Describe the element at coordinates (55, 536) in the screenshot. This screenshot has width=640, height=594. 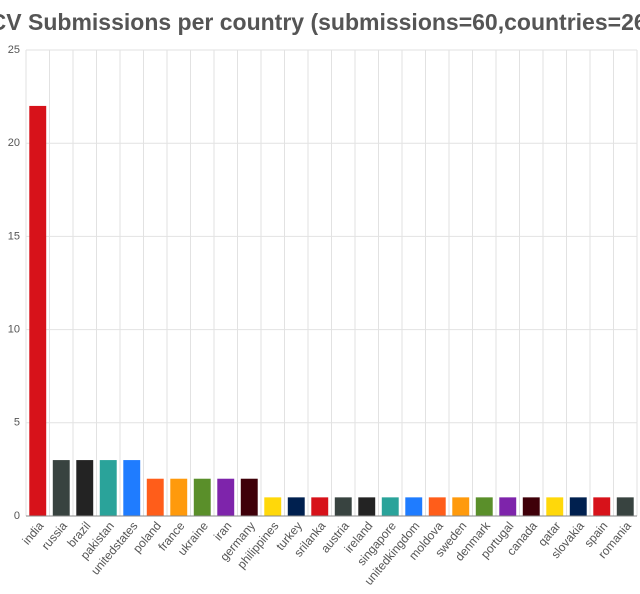
I see `x-tick-label: russia` at that location.